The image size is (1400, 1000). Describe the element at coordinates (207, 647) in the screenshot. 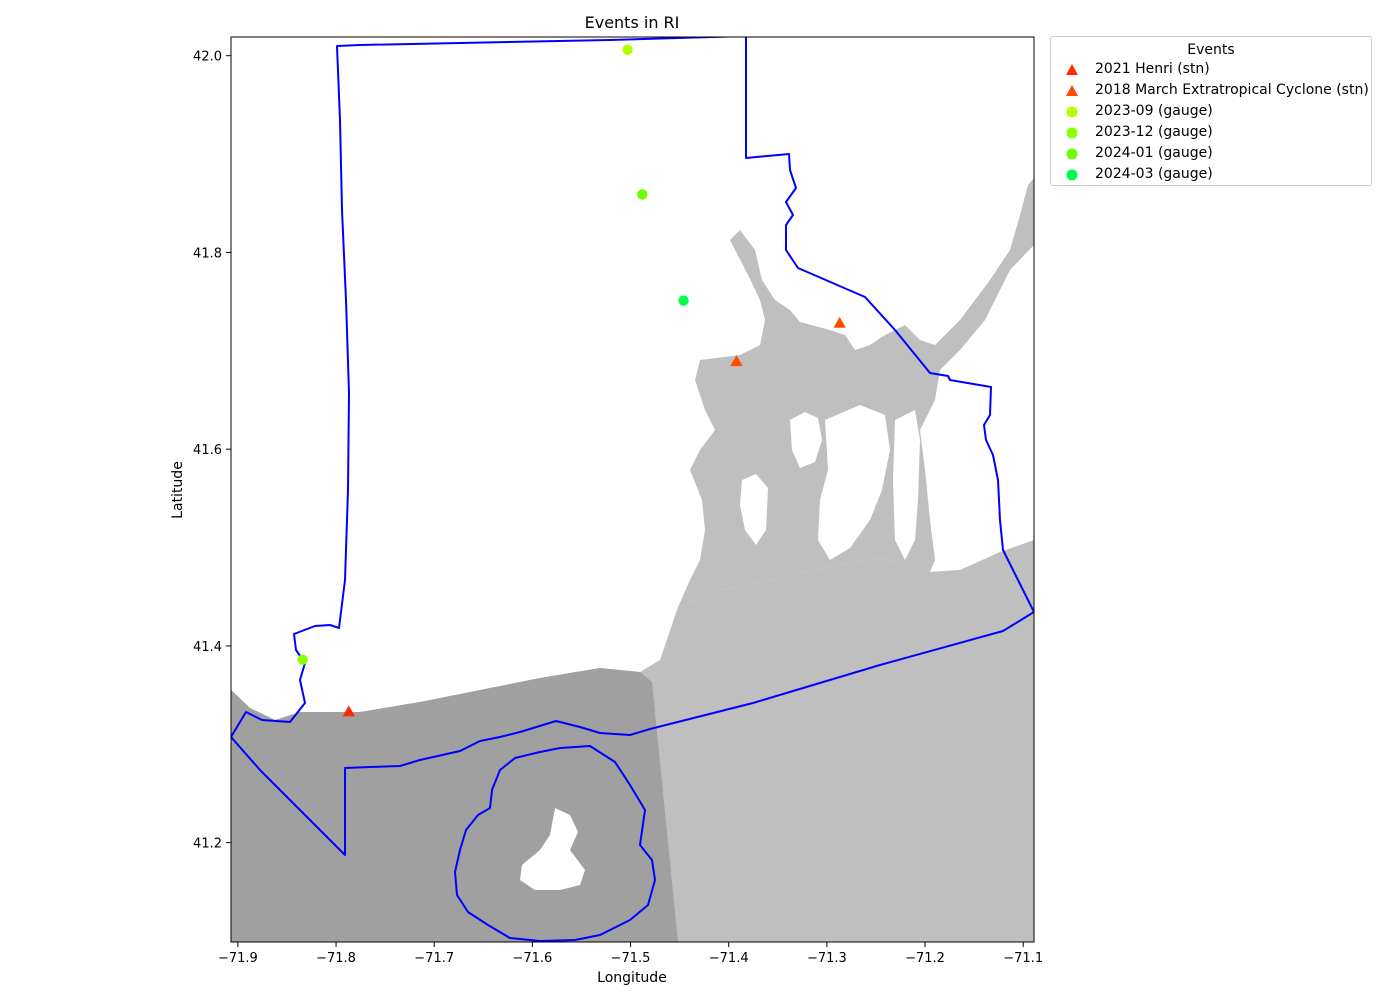

I see `y-tick-label: 41.4` at that location.